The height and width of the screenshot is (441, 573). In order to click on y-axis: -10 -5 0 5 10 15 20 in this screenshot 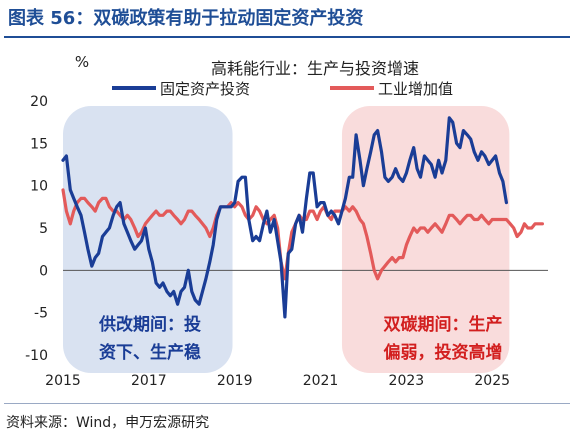, I will do `click(36, 229)`.